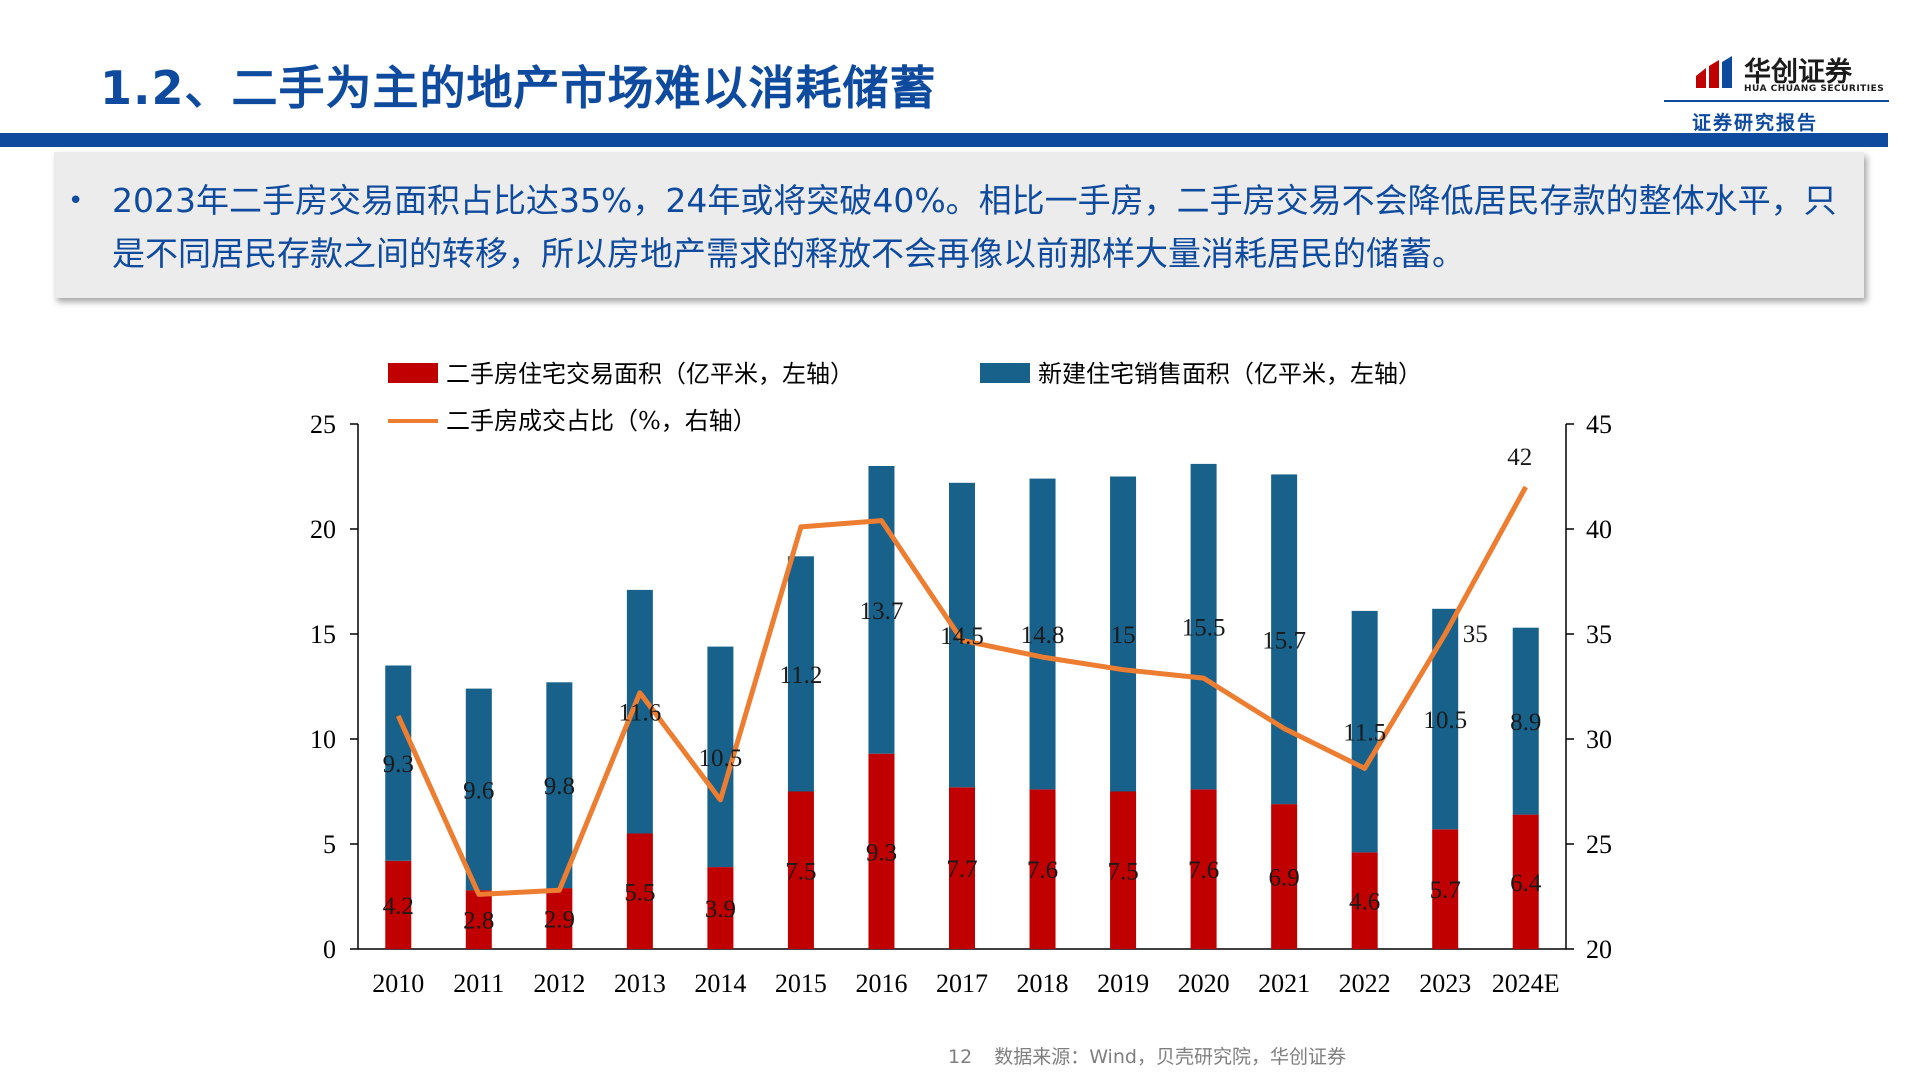 The width and height of the screenshot is (1920, 1080). I want to click on bar-label-secondhand: 3.9, so click(720, 909).